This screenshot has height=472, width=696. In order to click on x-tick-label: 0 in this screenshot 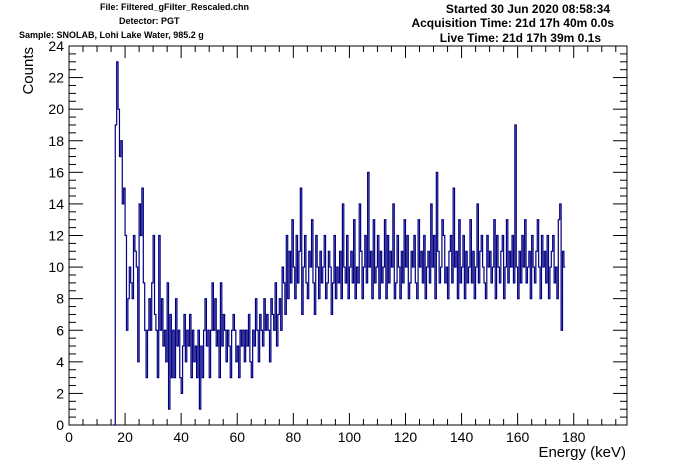, I will do `click(69, 437)`.